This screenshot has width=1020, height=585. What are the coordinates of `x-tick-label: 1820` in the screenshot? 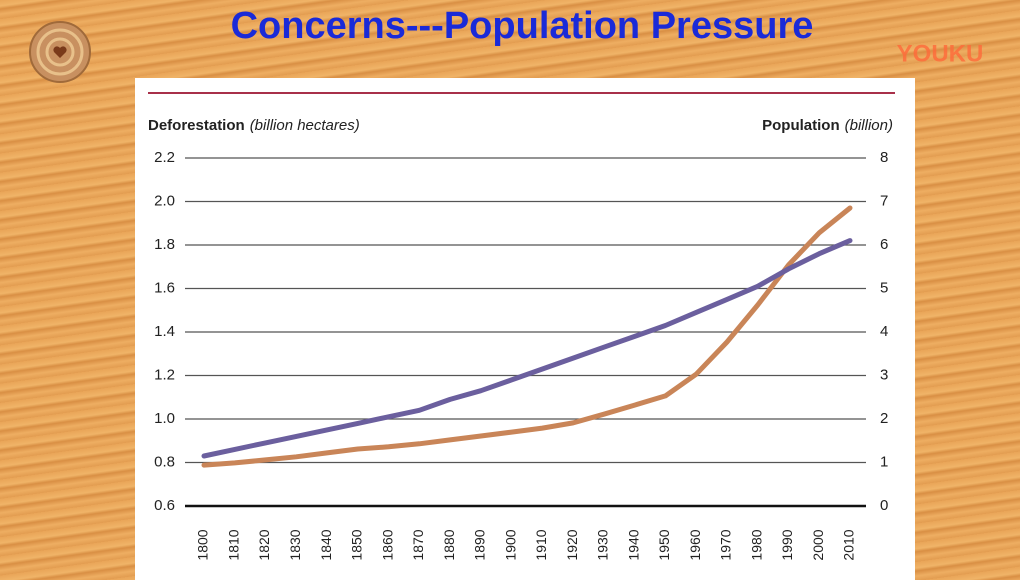 It's located at (264, 544).